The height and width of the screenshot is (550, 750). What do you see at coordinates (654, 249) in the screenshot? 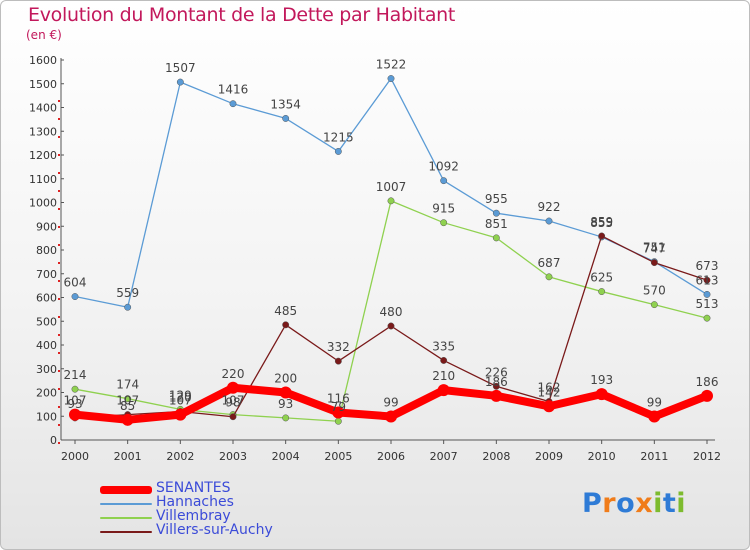
I see `data-label: 747` at bounding box center [654, 249].